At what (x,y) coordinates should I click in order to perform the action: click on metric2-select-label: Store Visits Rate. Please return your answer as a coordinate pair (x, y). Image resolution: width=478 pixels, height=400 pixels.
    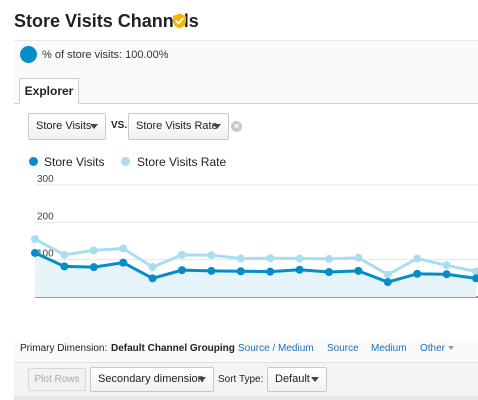
    Looking at the image, I should click on (177, 126).